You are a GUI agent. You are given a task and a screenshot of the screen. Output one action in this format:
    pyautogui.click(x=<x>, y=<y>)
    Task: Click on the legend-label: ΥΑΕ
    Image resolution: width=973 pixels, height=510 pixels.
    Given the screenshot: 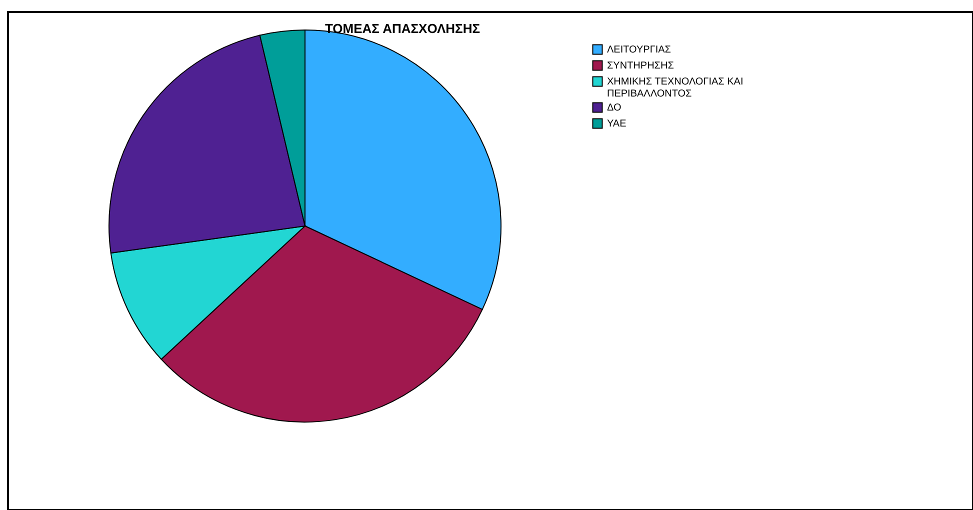 What is the action you would take?
    pyautogui.click(x=617, y=124)
    